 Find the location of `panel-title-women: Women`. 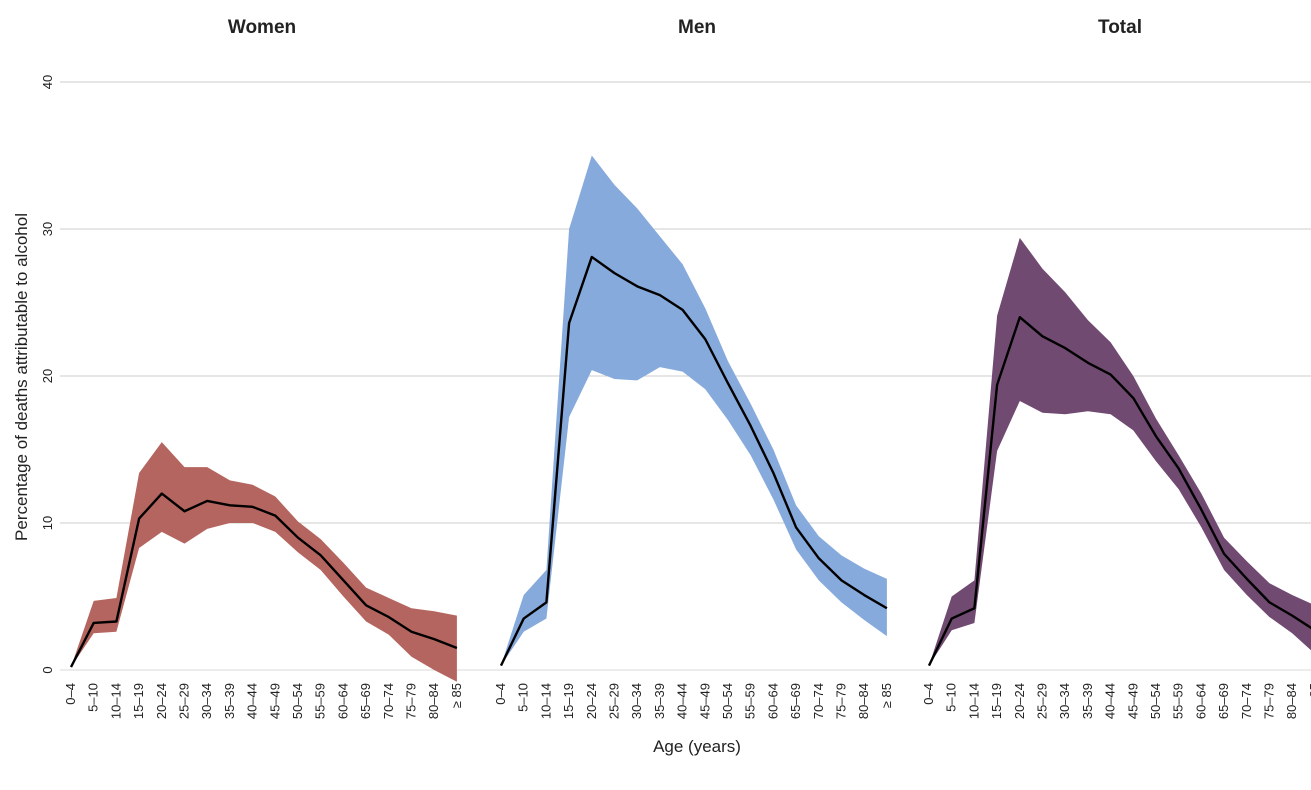

panel-title-women: Women is located at coordinates (262, 27).